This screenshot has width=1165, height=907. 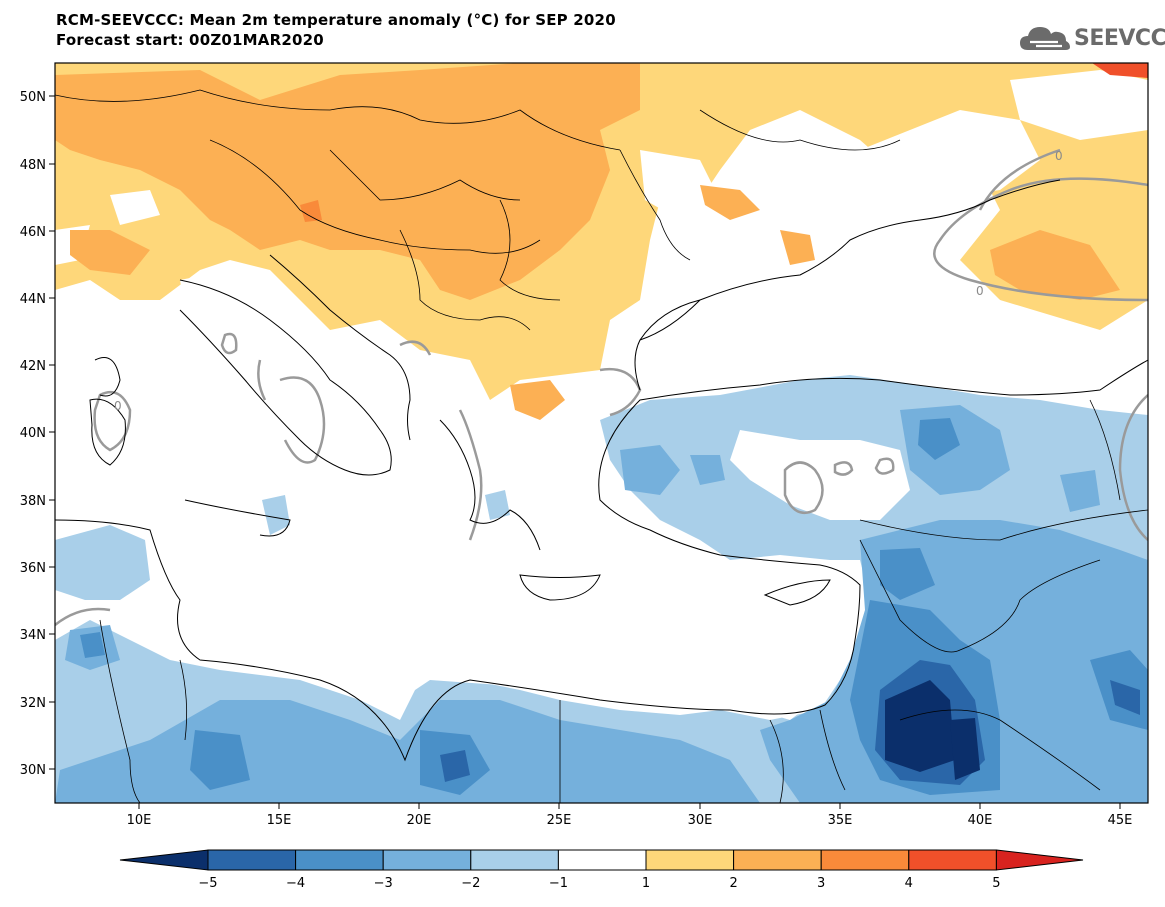 I want to click on colorbar-tick-label: −1, so click(x=558, y=883).